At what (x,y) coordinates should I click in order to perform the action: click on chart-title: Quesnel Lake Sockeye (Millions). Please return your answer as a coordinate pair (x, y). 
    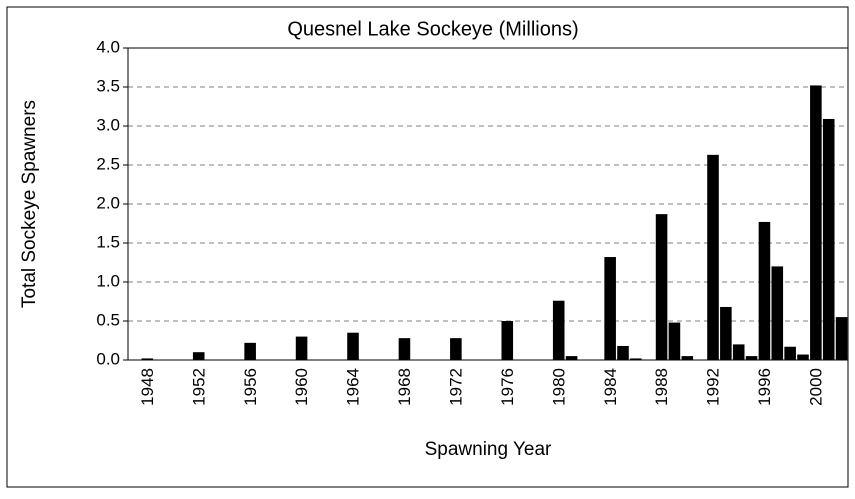
    Looking at the image, I should click on (432, 29).